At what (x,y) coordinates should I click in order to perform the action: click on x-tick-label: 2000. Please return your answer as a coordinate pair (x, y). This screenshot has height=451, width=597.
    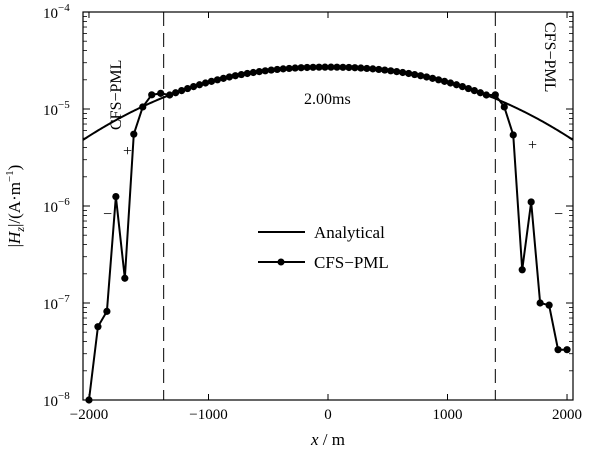
    Looking at the image, I should click on (567, 415).